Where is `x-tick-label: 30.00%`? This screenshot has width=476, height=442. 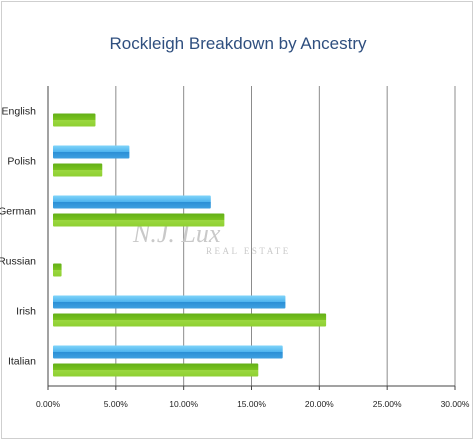
x-tick-label: 30.00% is located at coordinates (455, 404).